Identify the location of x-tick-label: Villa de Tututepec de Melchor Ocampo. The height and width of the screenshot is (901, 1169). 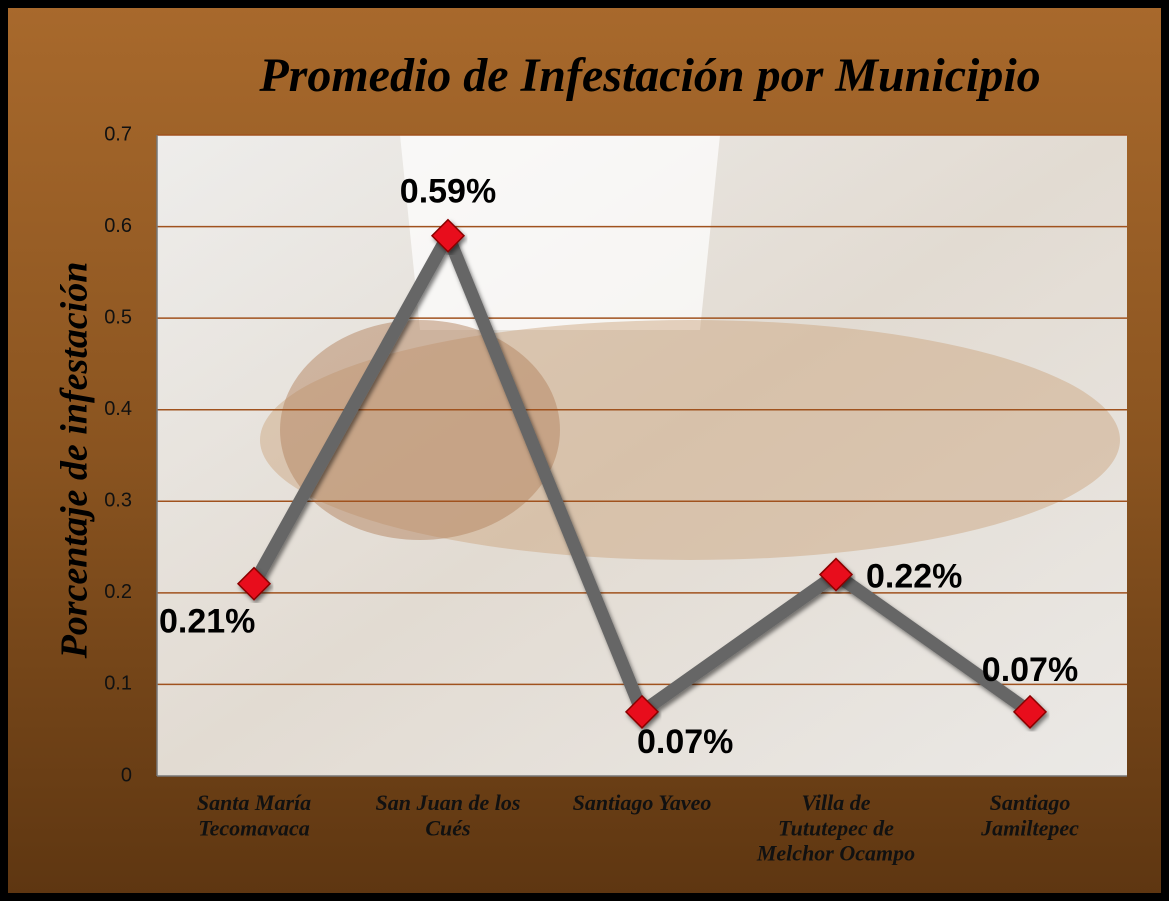
(835, 828).